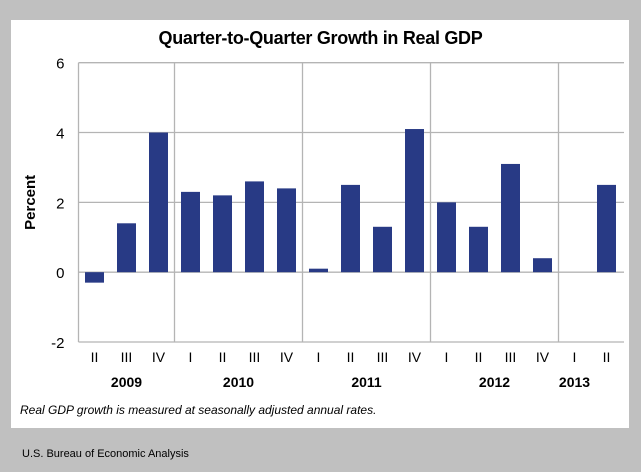 The image size is (641, 472). I want to click on y-tick-label: 0, so click(60, 273).